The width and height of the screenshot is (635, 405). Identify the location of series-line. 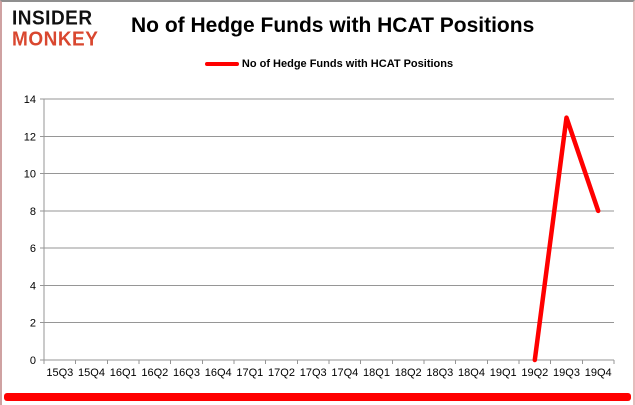
(566, 239).